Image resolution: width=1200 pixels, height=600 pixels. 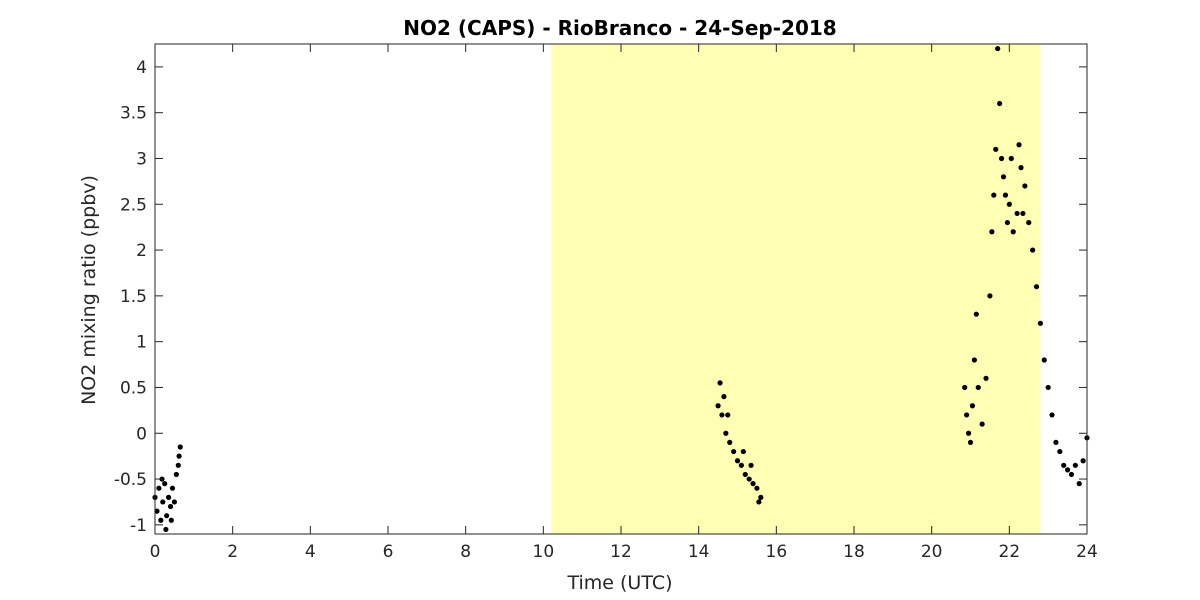 What do you see at coordinates (133, 114) in the screenshot?
I see `y-tick-label: 3.5` at bounding box center [133, 114].